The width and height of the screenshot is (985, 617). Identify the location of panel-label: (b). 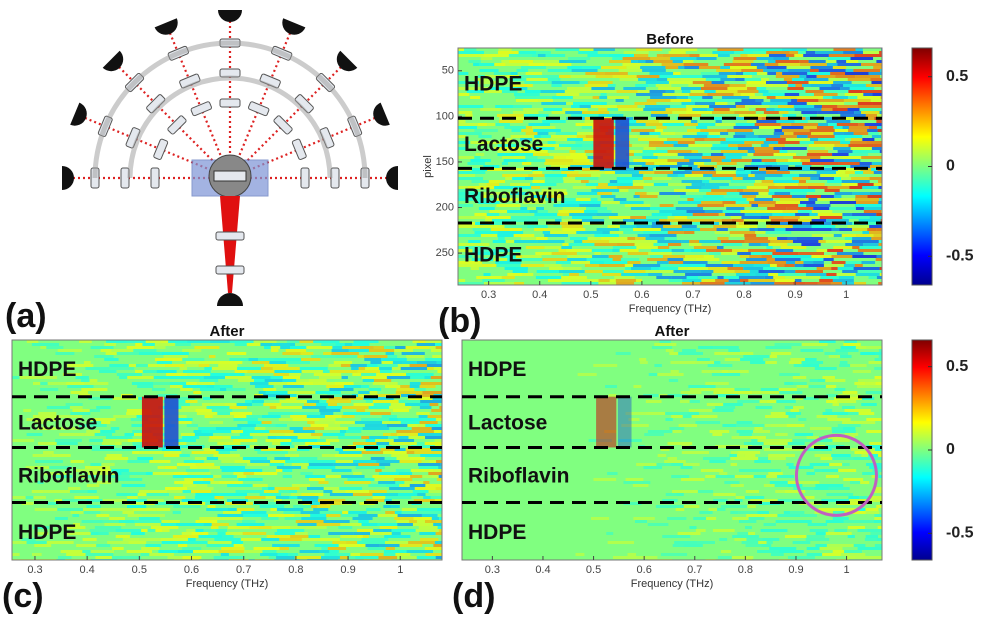
(459, 321).